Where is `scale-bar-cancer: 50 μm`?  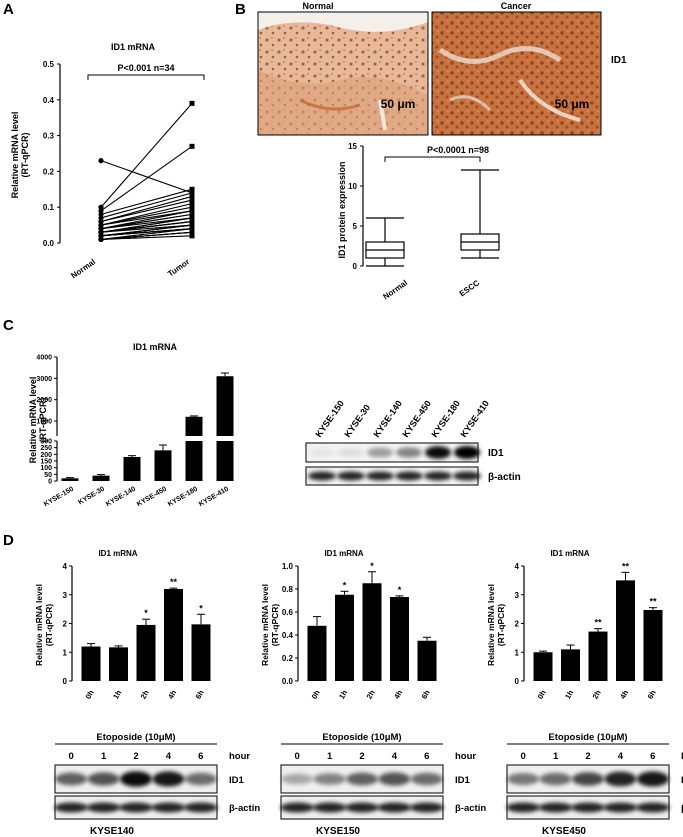
scale-bar-cancer: 50 μm is located at coordinates (572, 104).